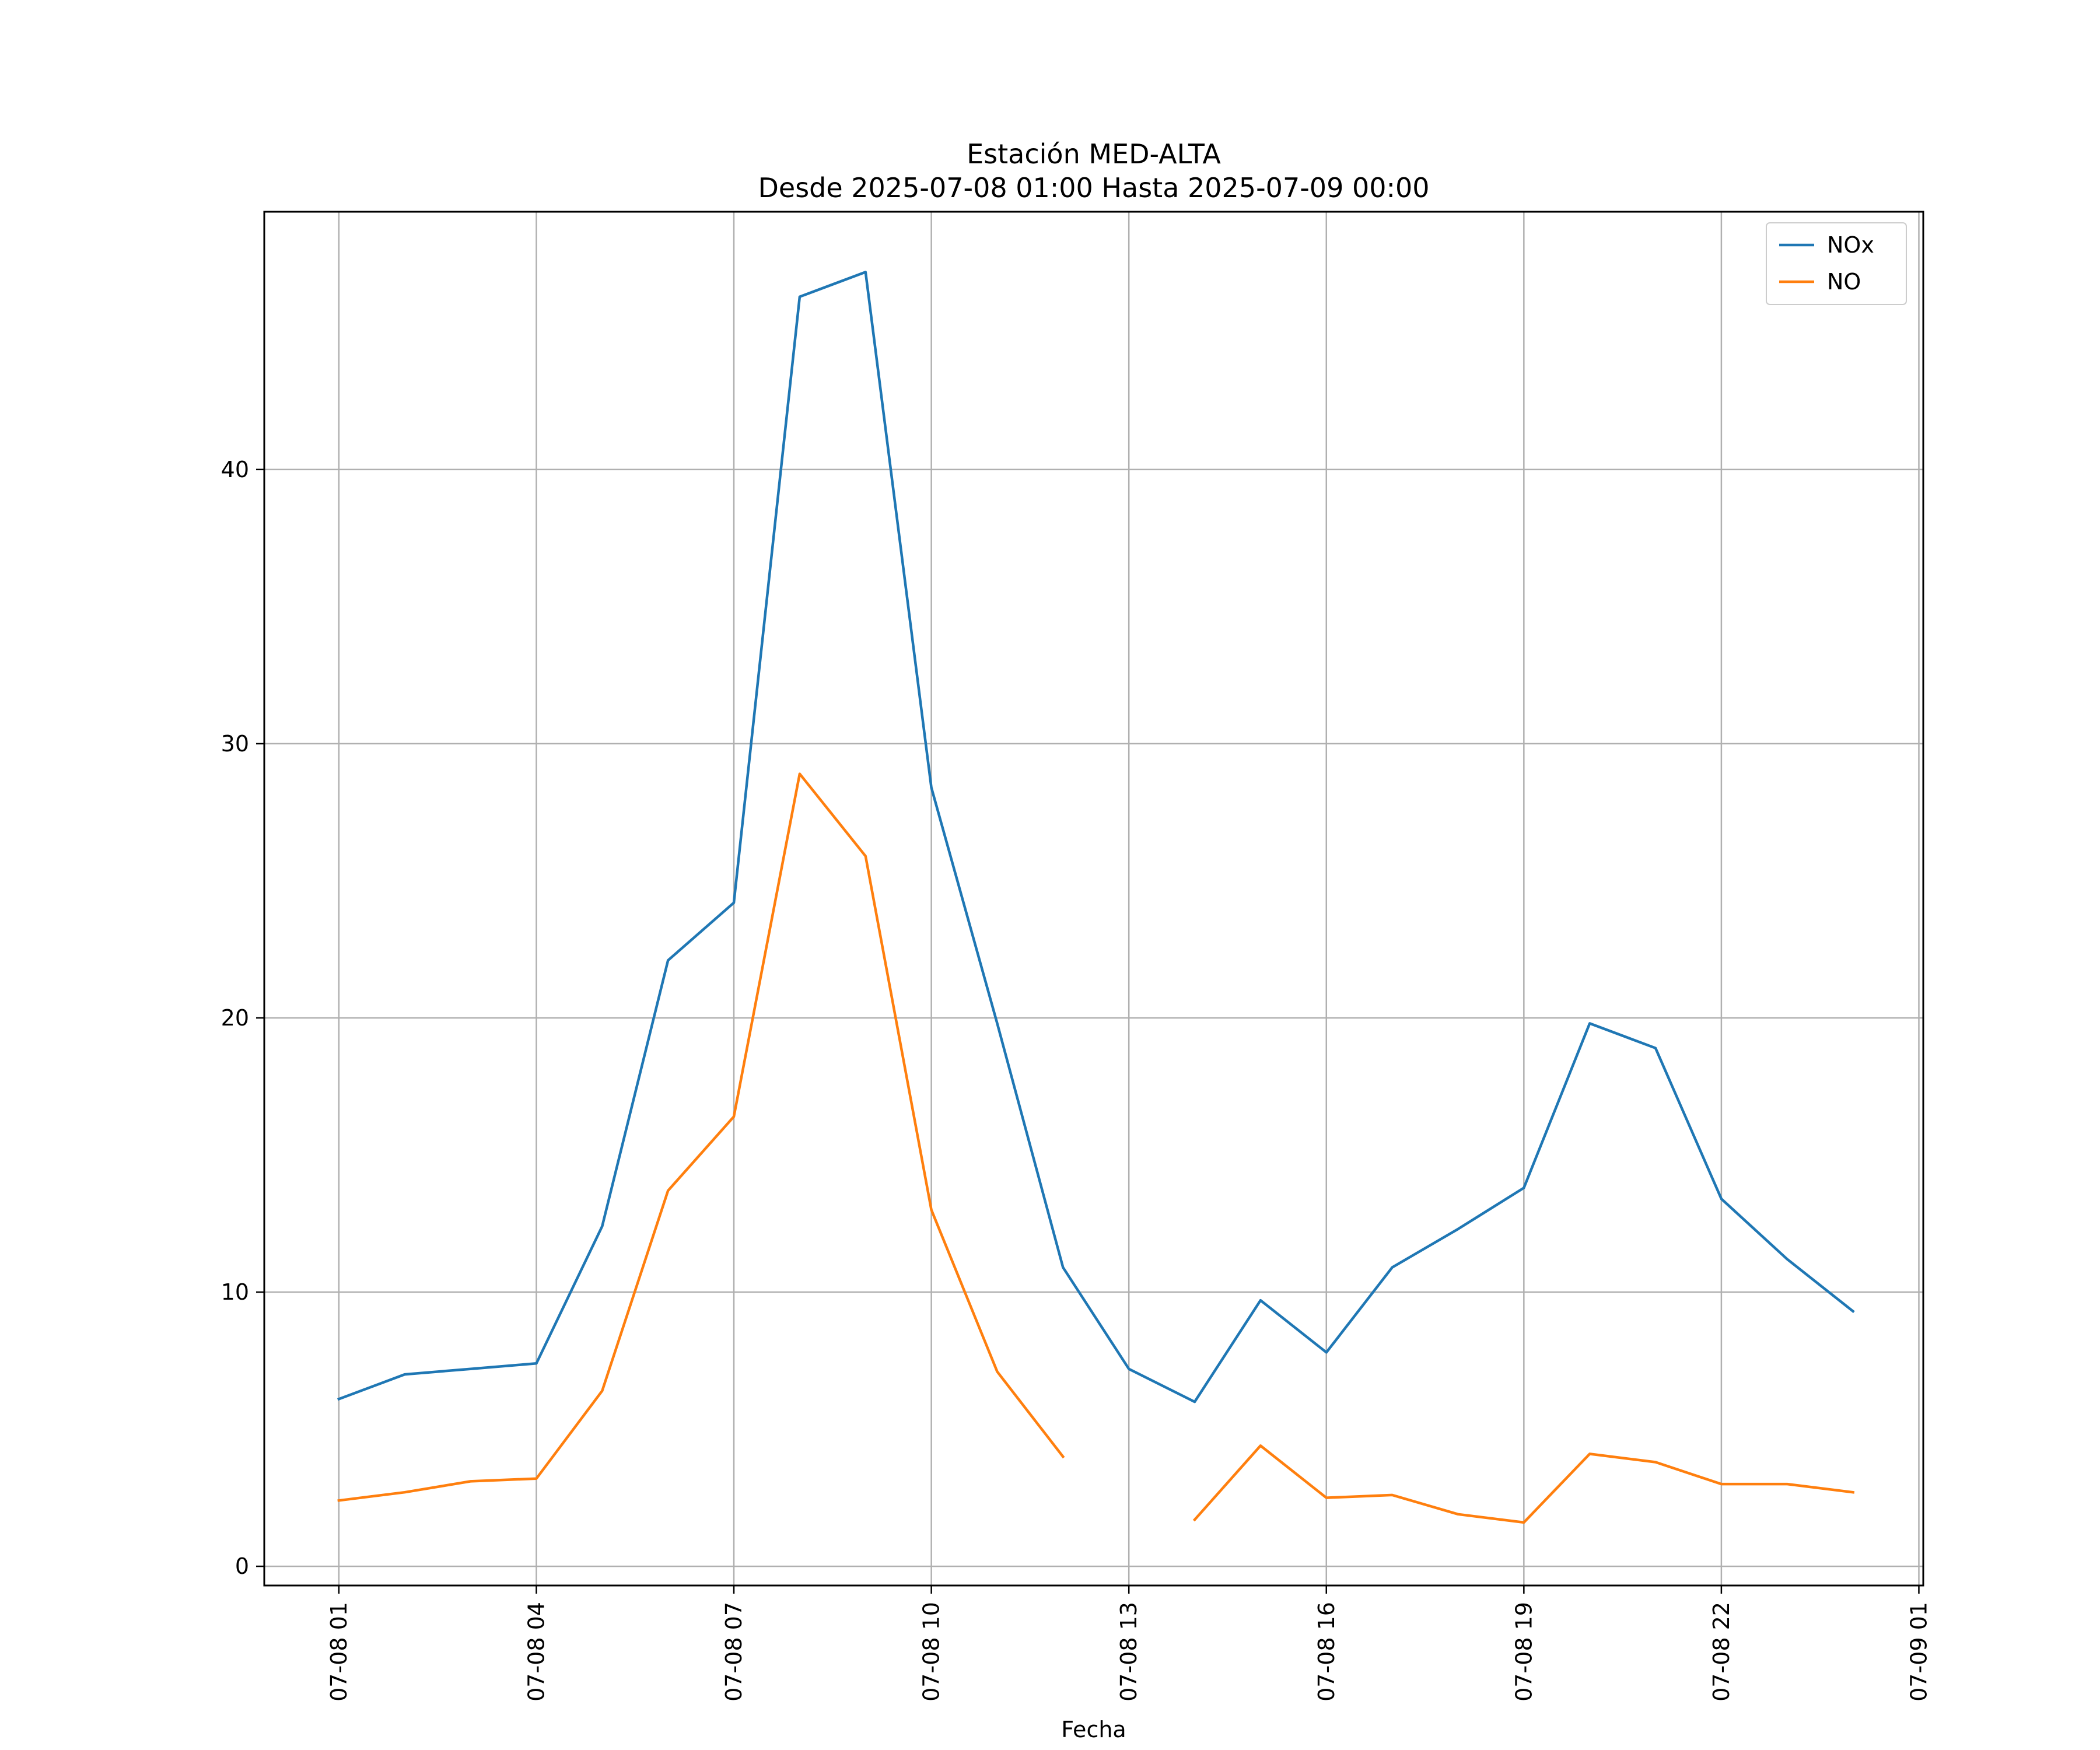  What do you see at coordinates (235, 1292) in the screenshot?
I see `y-tick-label: 10` at bounding box center [235, 1292].